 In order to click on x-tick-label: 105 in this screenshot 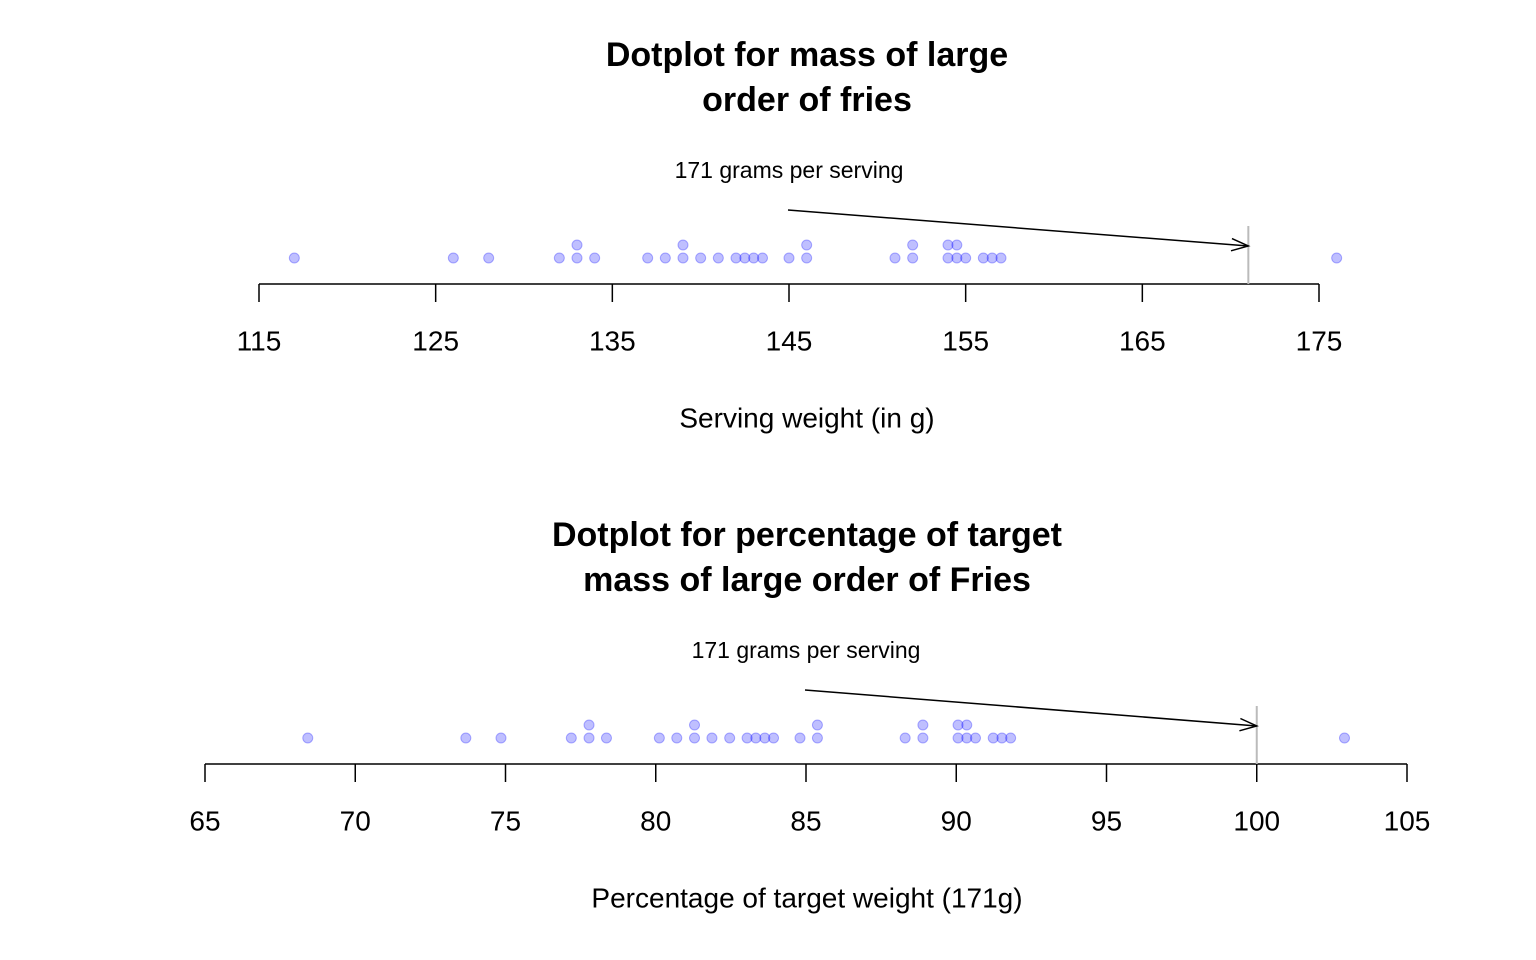, I will do `click(1407, 820)`.